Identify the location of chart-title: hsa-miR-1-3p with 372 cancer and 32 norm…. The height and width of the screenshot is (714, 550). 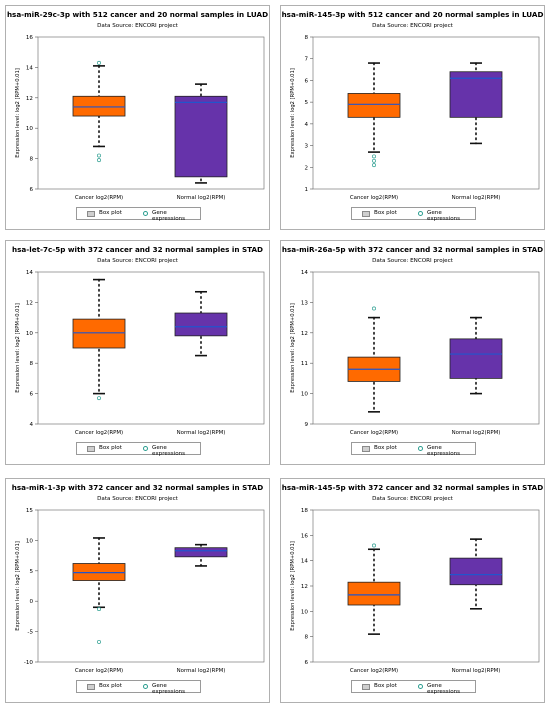
(137, 487).